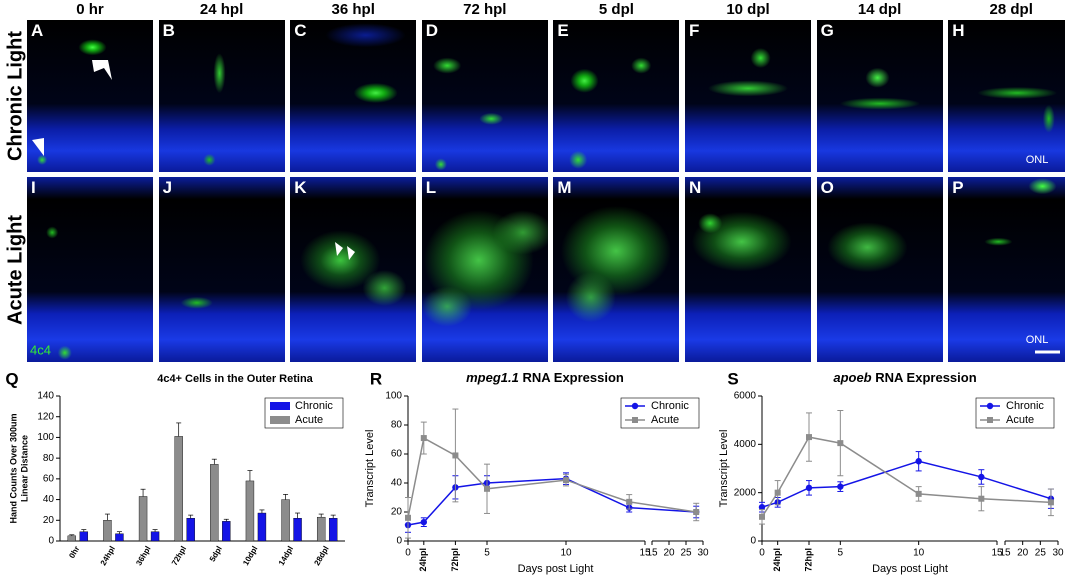 This screenshot has width=1065, height=578. I want to click on panel-letter: O, so click(827, 187).